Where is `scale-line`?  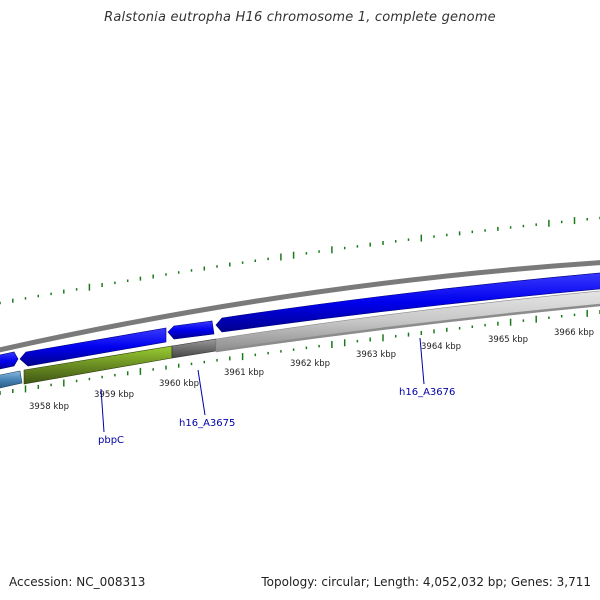 scale-line is located at coordinates (407, 328).